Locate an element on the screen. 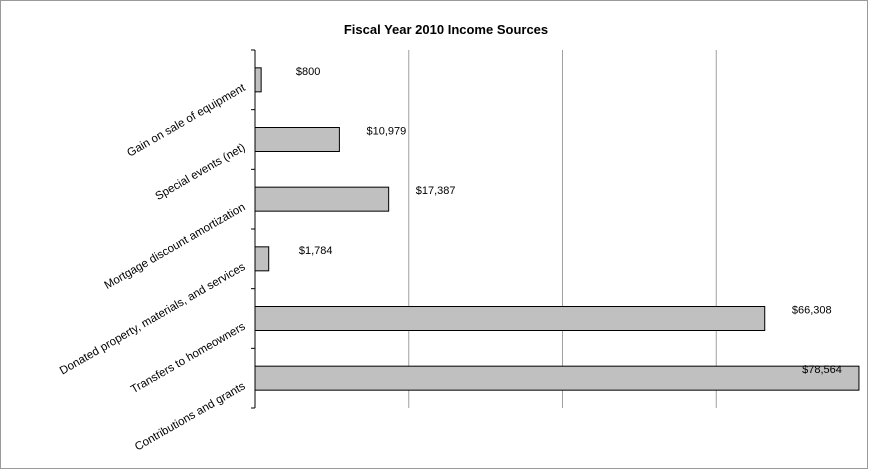 The width and height of the screenshot is (869, 470). data-label: $1,784 is located at coordinates (316, 251).